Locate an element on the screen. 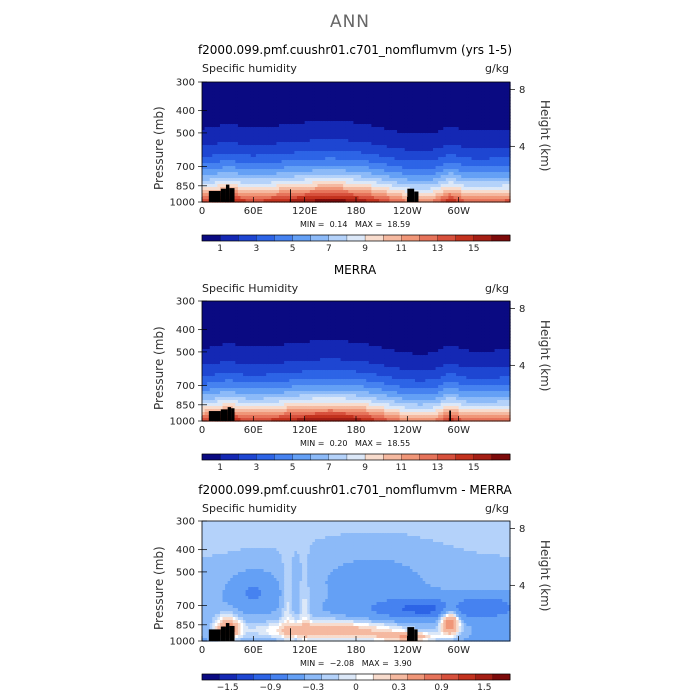 Image resolution: width=700 pixels, height=700 pixels. topography-block is located at coordinates (290, 195).